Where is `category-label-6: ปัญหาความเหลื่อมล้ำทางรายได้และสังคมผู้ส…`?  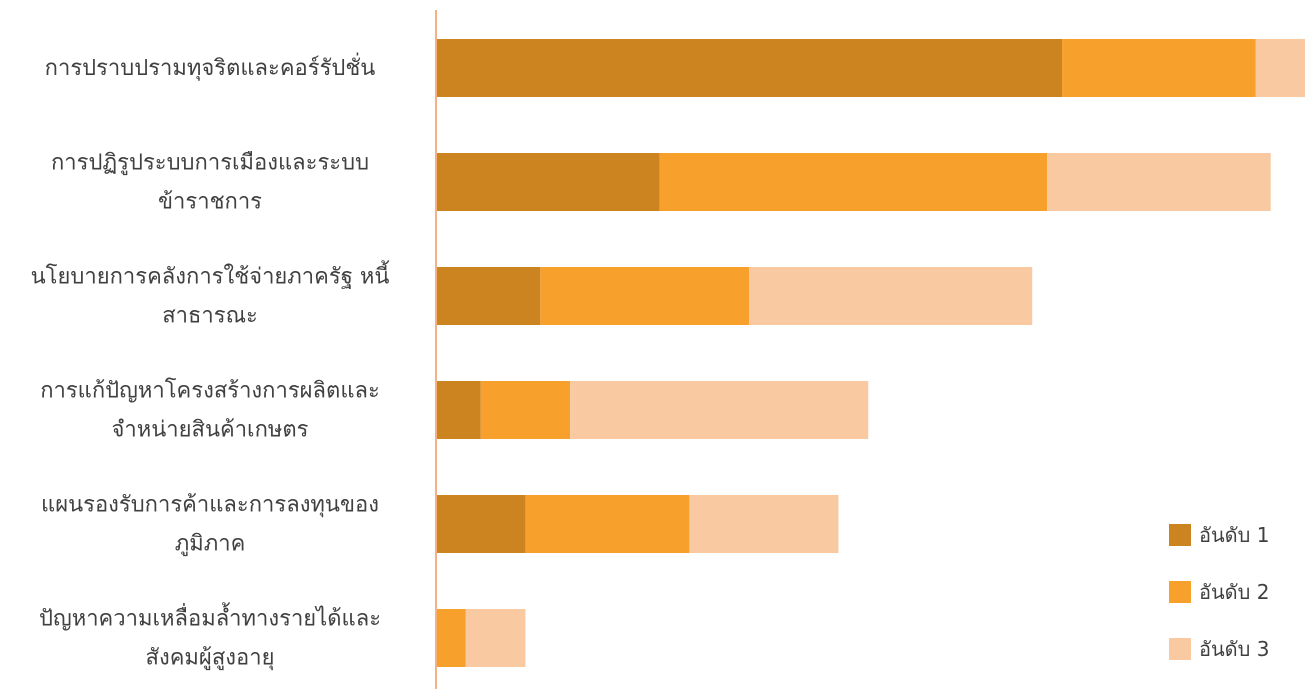 category-label-6: ปัญหาความเหลื่อมล้ำทางรายได้และสังคมผู้ส… is located at coordinates (210, 637).